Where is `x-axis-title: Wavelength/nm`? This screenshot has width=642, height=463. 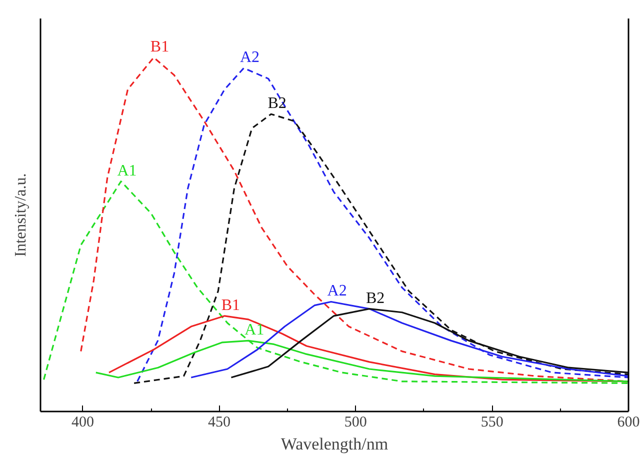
x-axis-title: Wavelength/nm is located at coordinates (334, 444).